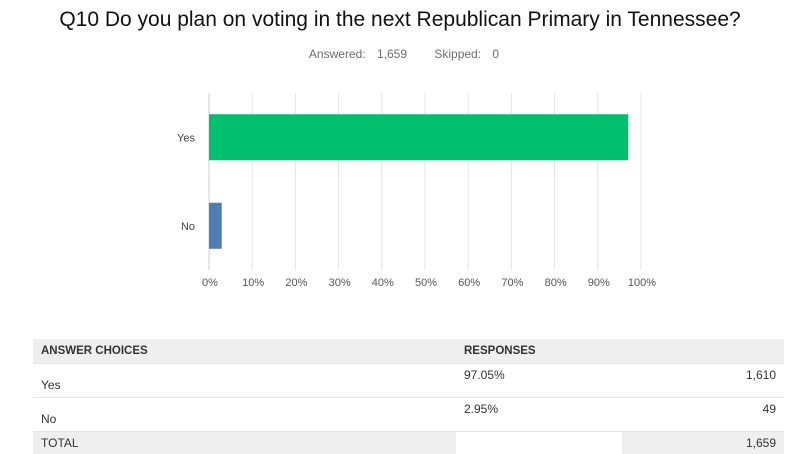  What do you see at coordinates (186, 138) in the screenshot?
I see `category-label: Yes` at bounding box center [186, 138].